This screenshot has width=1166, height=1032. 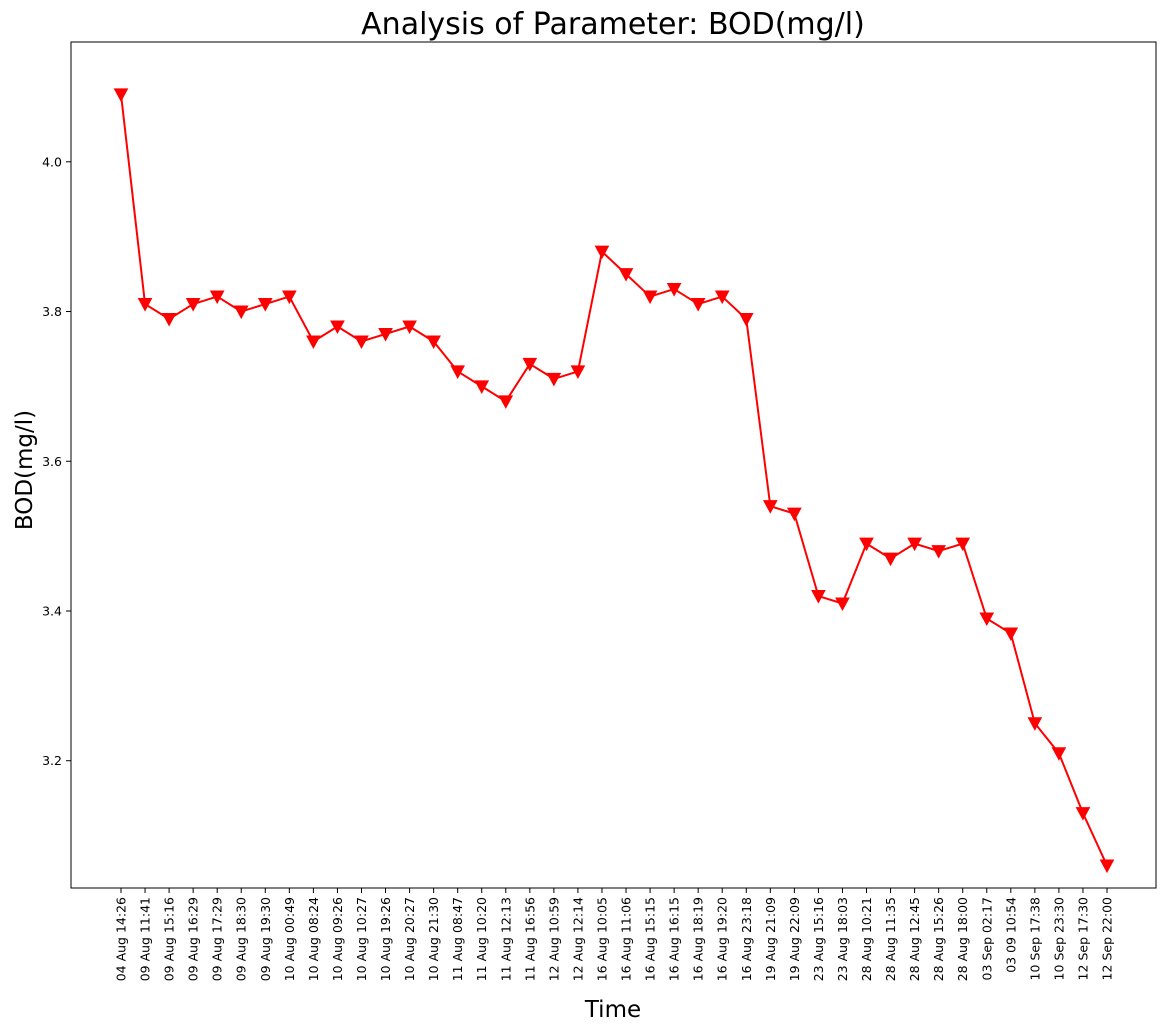 I want to click on chart-title: Analysis of Parameter: BOD(mg/l), so click(x=613, y=24).